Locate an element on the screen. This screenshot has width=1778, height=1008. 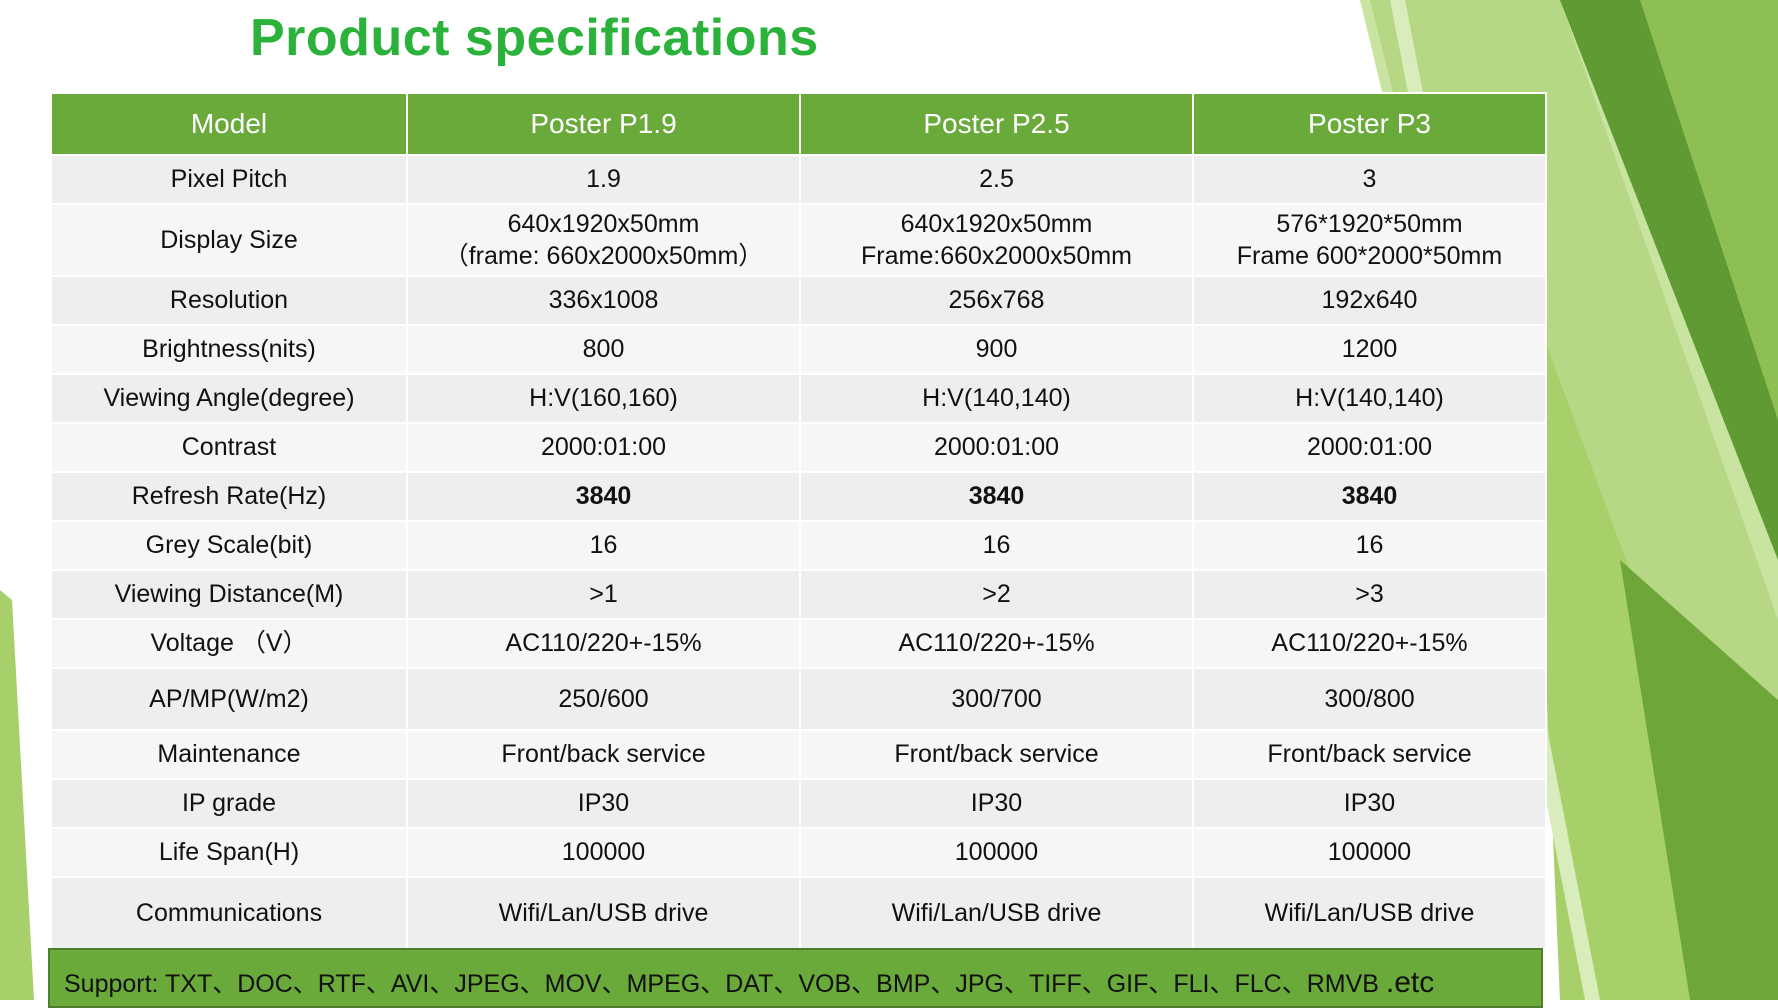
cell-p3: H:V(140,140) is located at coordinates (1369, 398).